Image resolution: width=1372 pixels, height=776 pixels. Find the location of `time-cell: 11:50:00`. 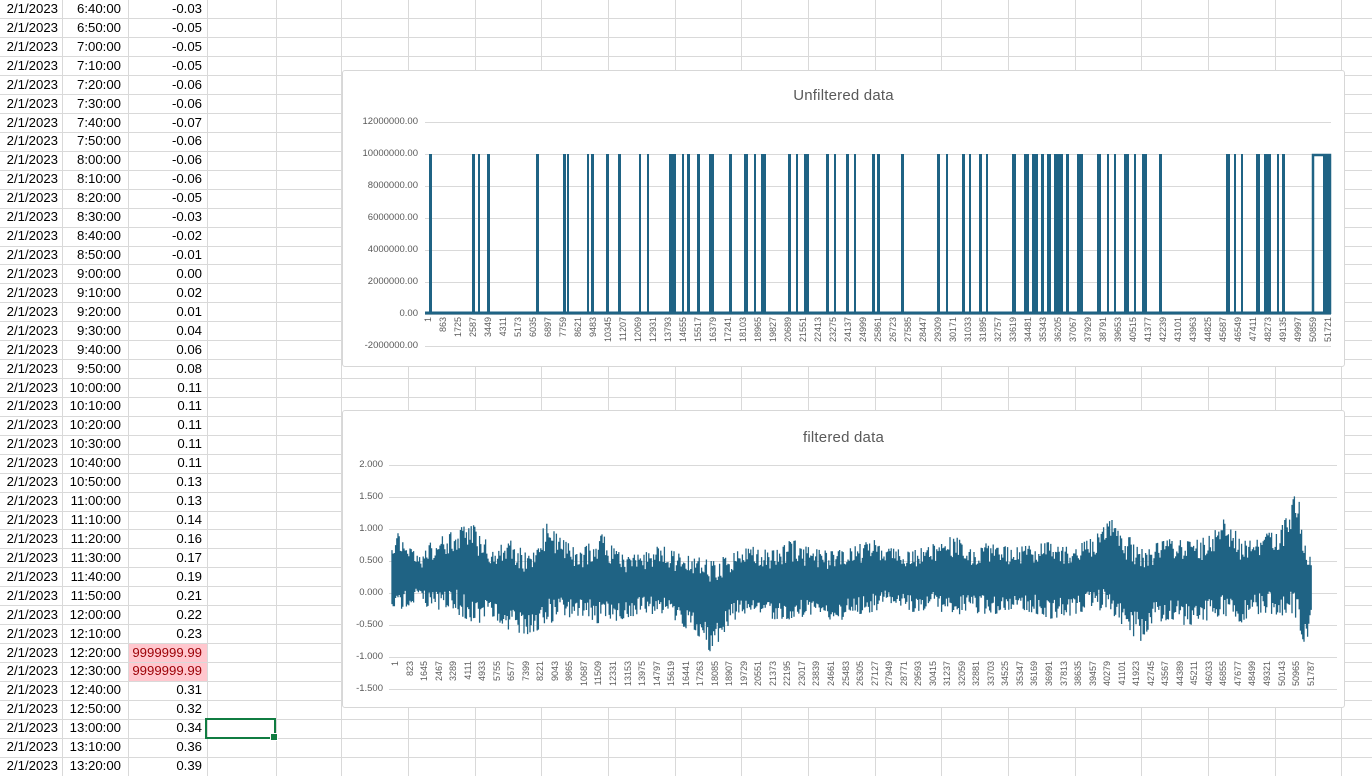

time-cell: 11:50:00 is located at coordinates (95, 595).